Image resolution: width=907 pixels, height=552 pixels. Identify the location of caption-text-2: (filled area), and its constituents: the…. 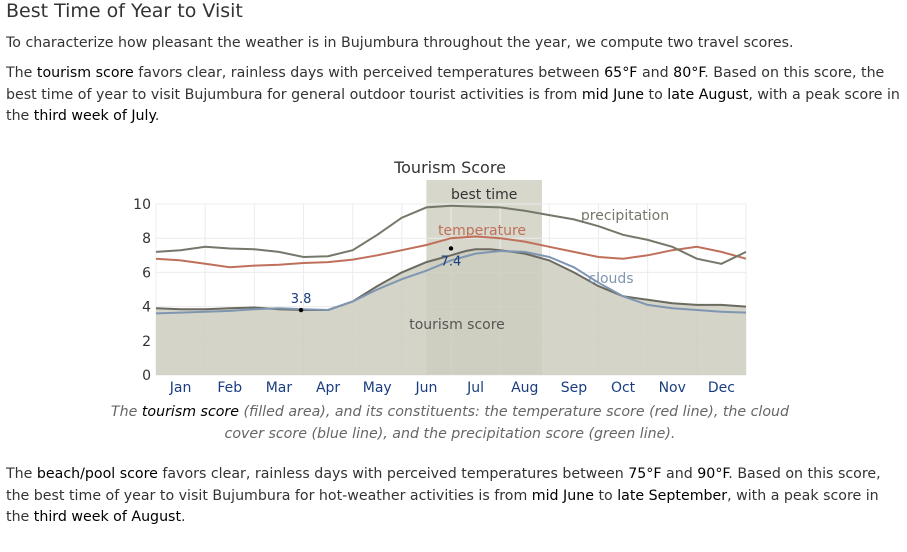
(507, 423).